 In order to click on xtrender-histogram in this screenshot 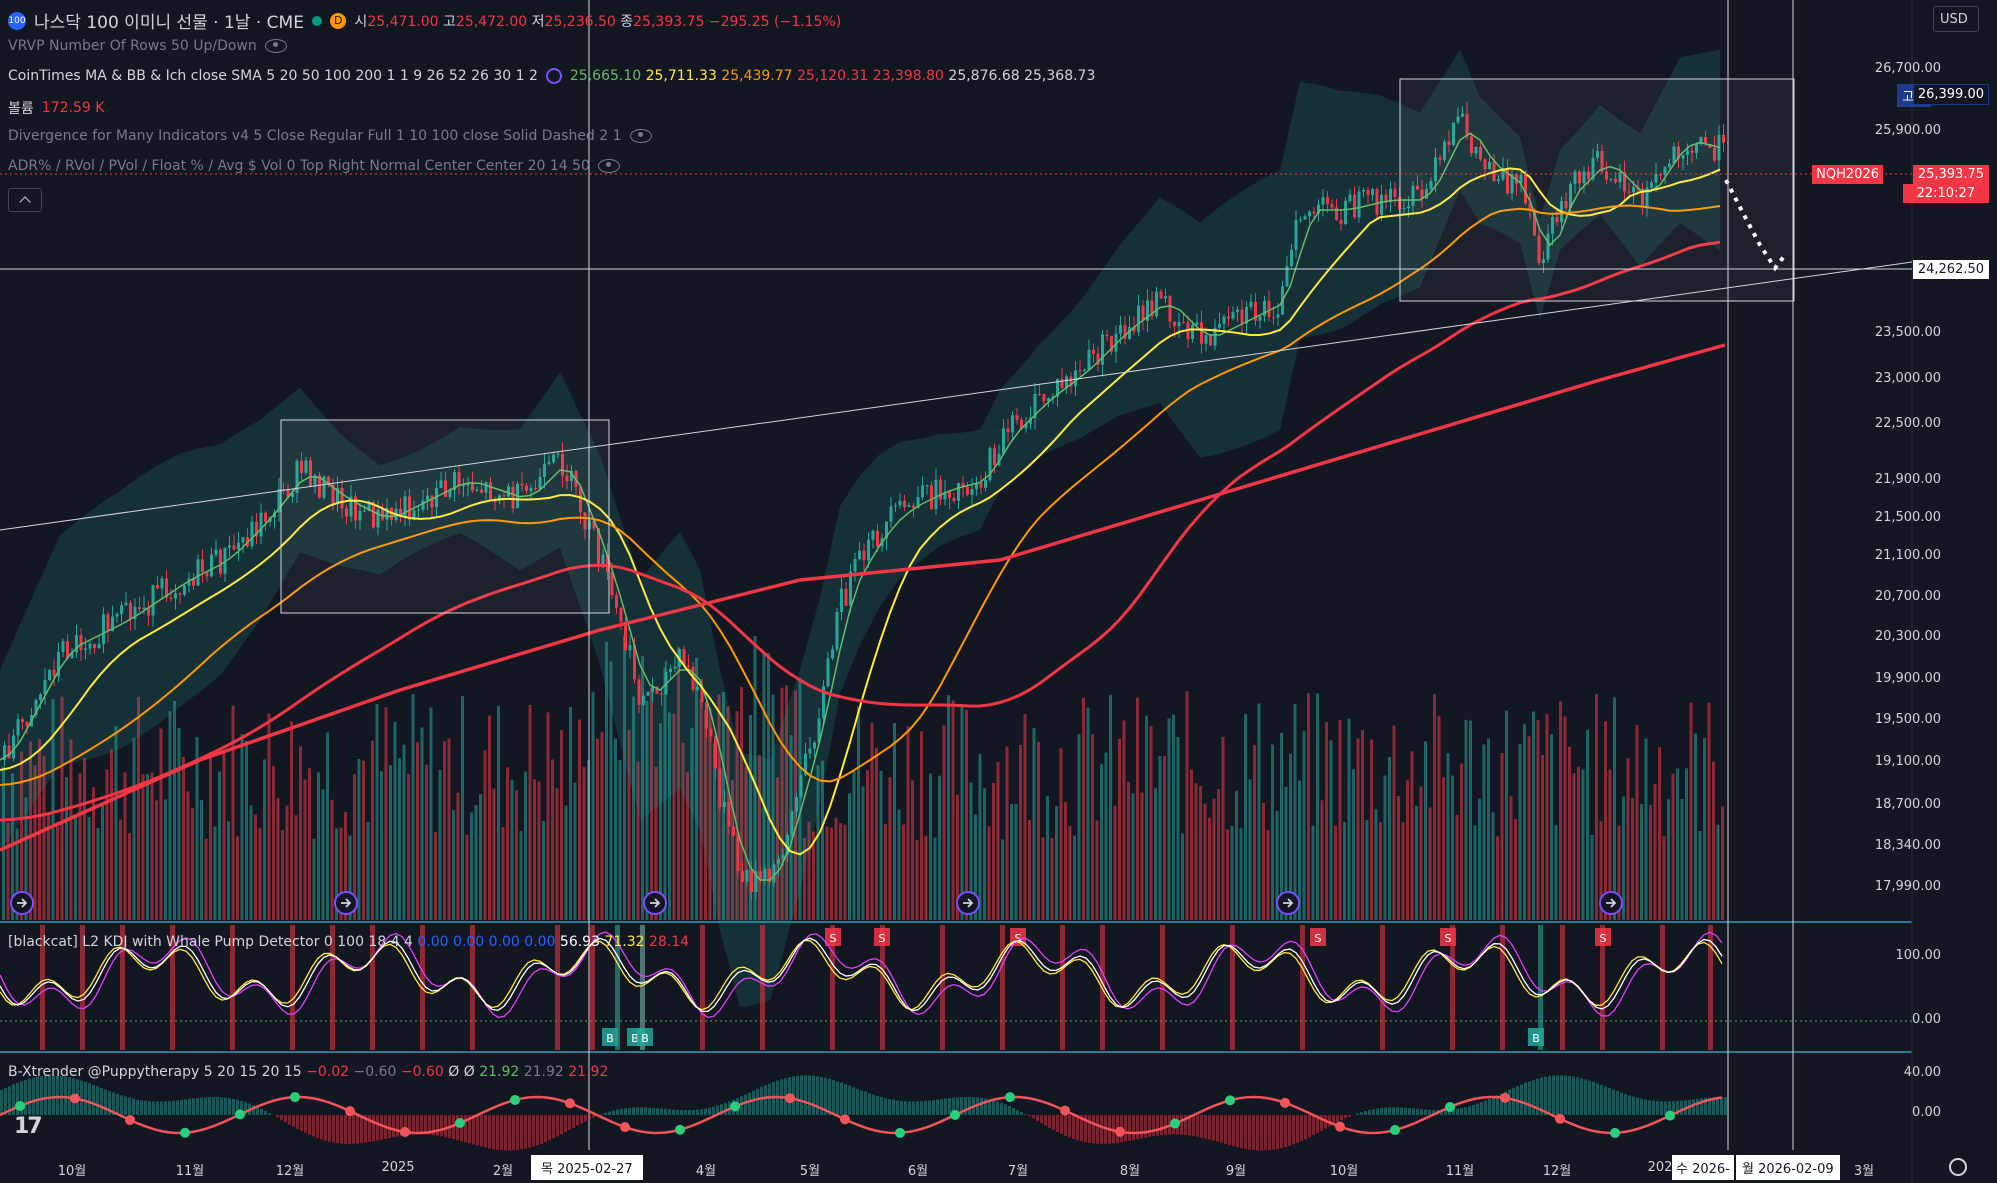, I will do `click(863, 1113)`.